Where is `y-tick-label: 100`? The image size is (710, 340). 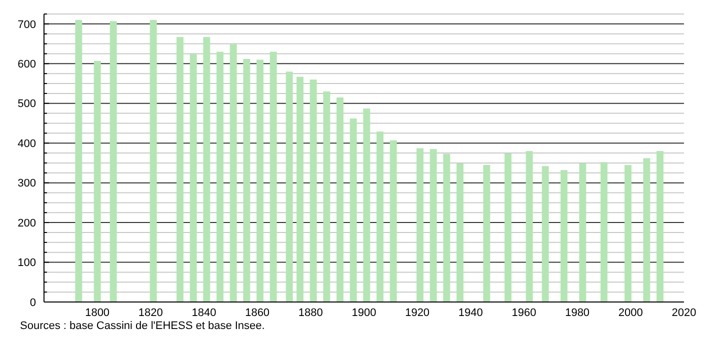
y-tick-label: 100 is located at coordinates (27, 263).